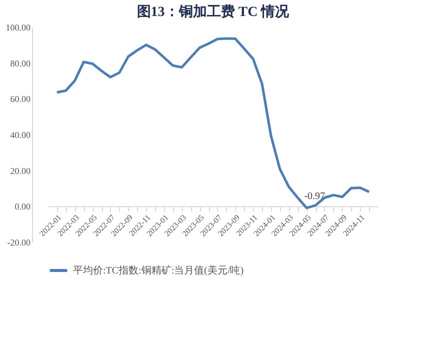 The image size is (437, 350). I want to click on legend-label: 平均价:TC指数:铜精矿:当月值(美元/吨), so click(158, 270).